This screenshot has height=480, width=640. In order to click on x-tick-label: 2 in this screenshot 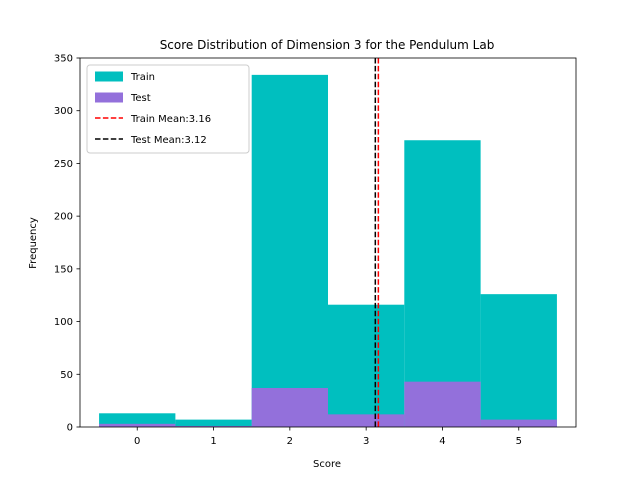, I will do `click(290, 441)`.